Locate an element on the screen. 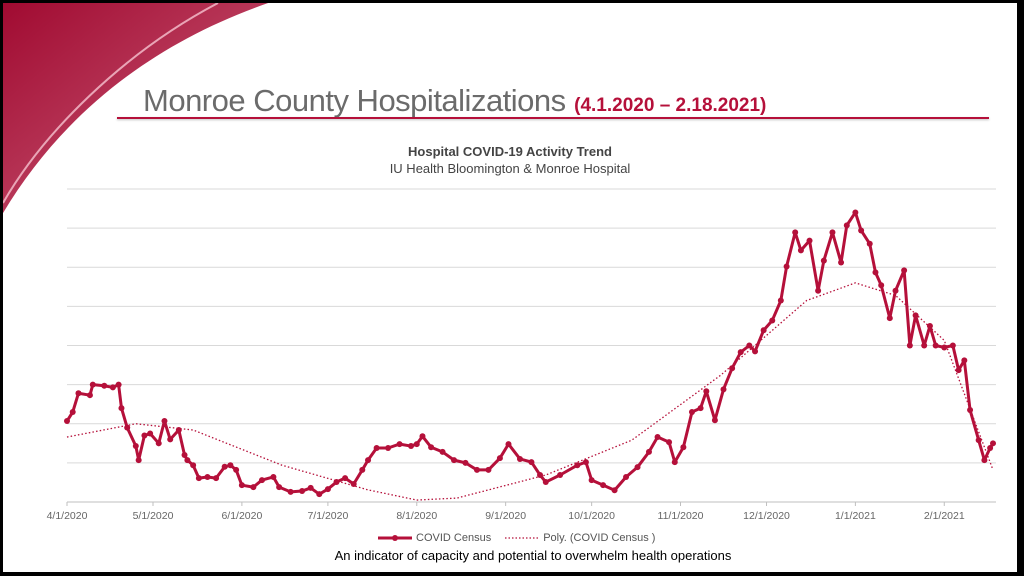 Image resolution: width=1024 pixels, height=576 pixels. x-tick-label: 4/1/2020 is located at coordinates (67, 516).